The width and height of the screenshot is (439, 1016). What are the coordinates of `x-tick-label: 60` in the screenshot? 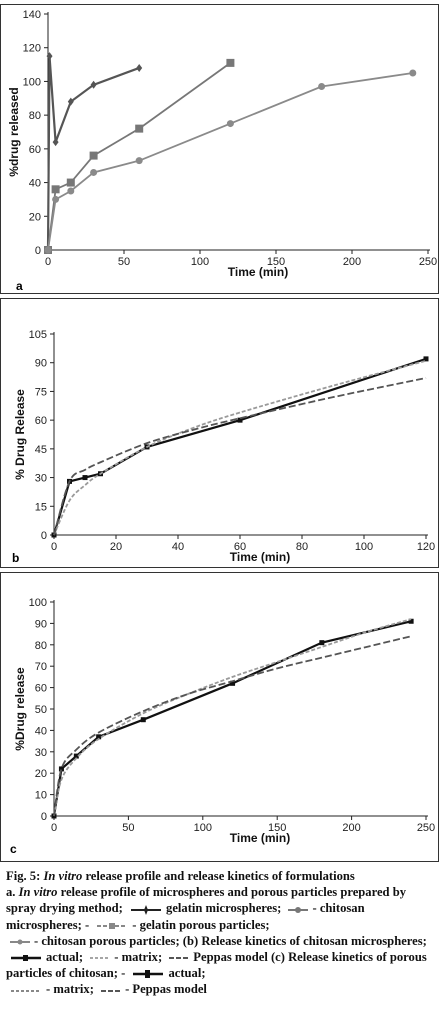 It's located at (240, 547).